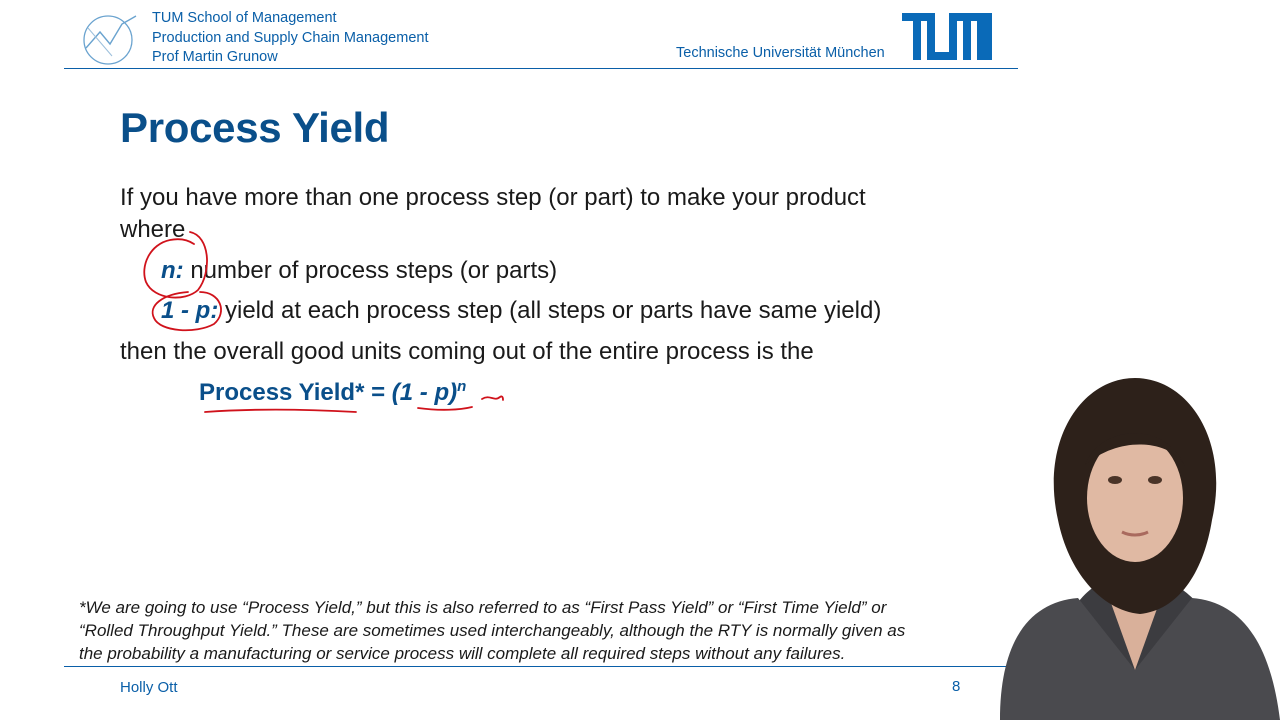  I want to click on var-p: 1 - p:, so click(190, 310).